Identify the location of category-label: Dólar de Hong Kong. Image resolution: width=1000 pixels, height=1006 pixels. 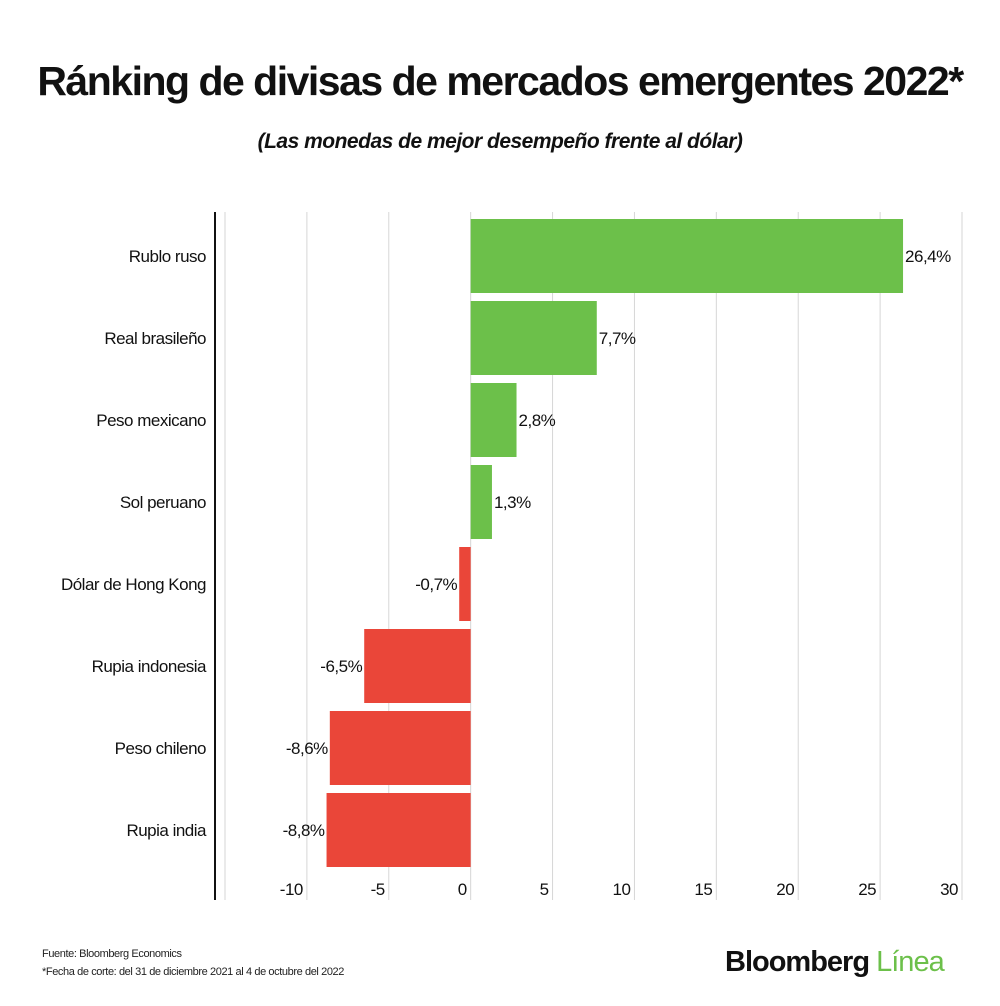
(133, 584).